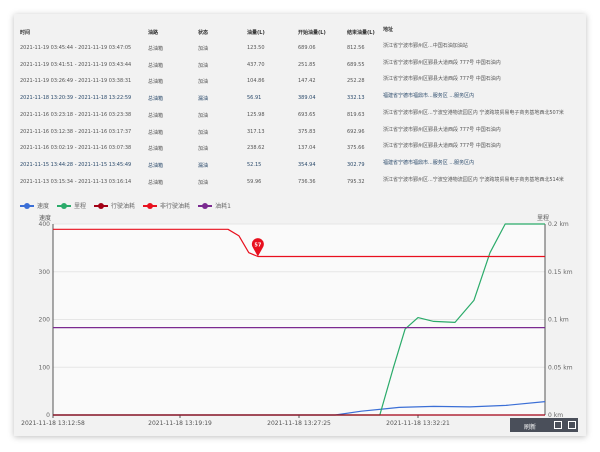  What do you see at coordinates (254, 98) in the screenshot?
I see `cell: 56.91` at bounding box center [254, 98].